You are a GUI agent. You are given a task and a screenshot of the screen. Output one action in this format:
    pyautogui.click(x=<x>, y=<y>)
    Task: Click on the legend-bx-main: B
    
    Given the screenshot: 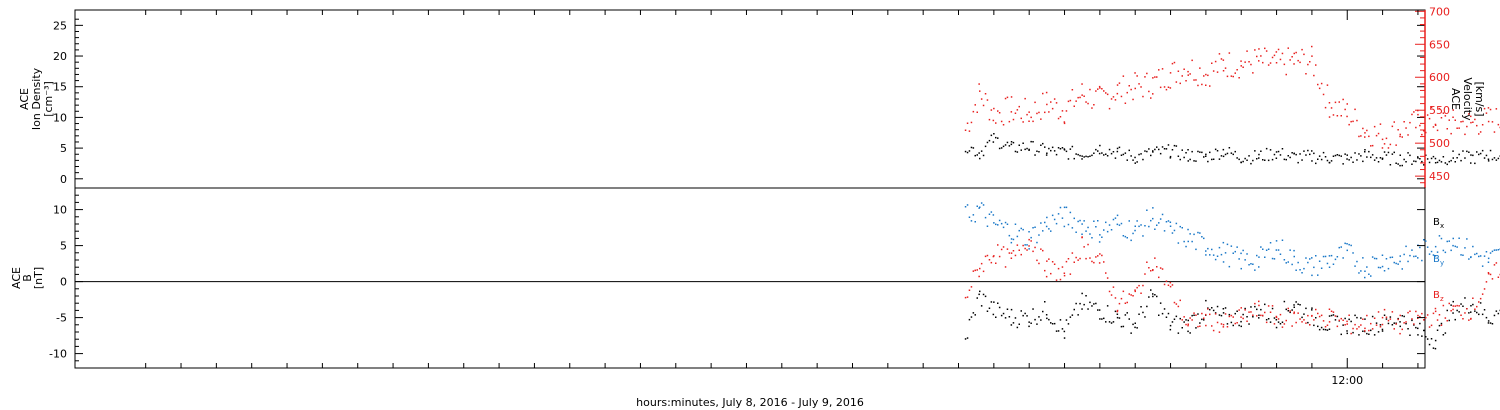 What is the action you would take?
    pyautogui.click(x=1436, y=222)
    